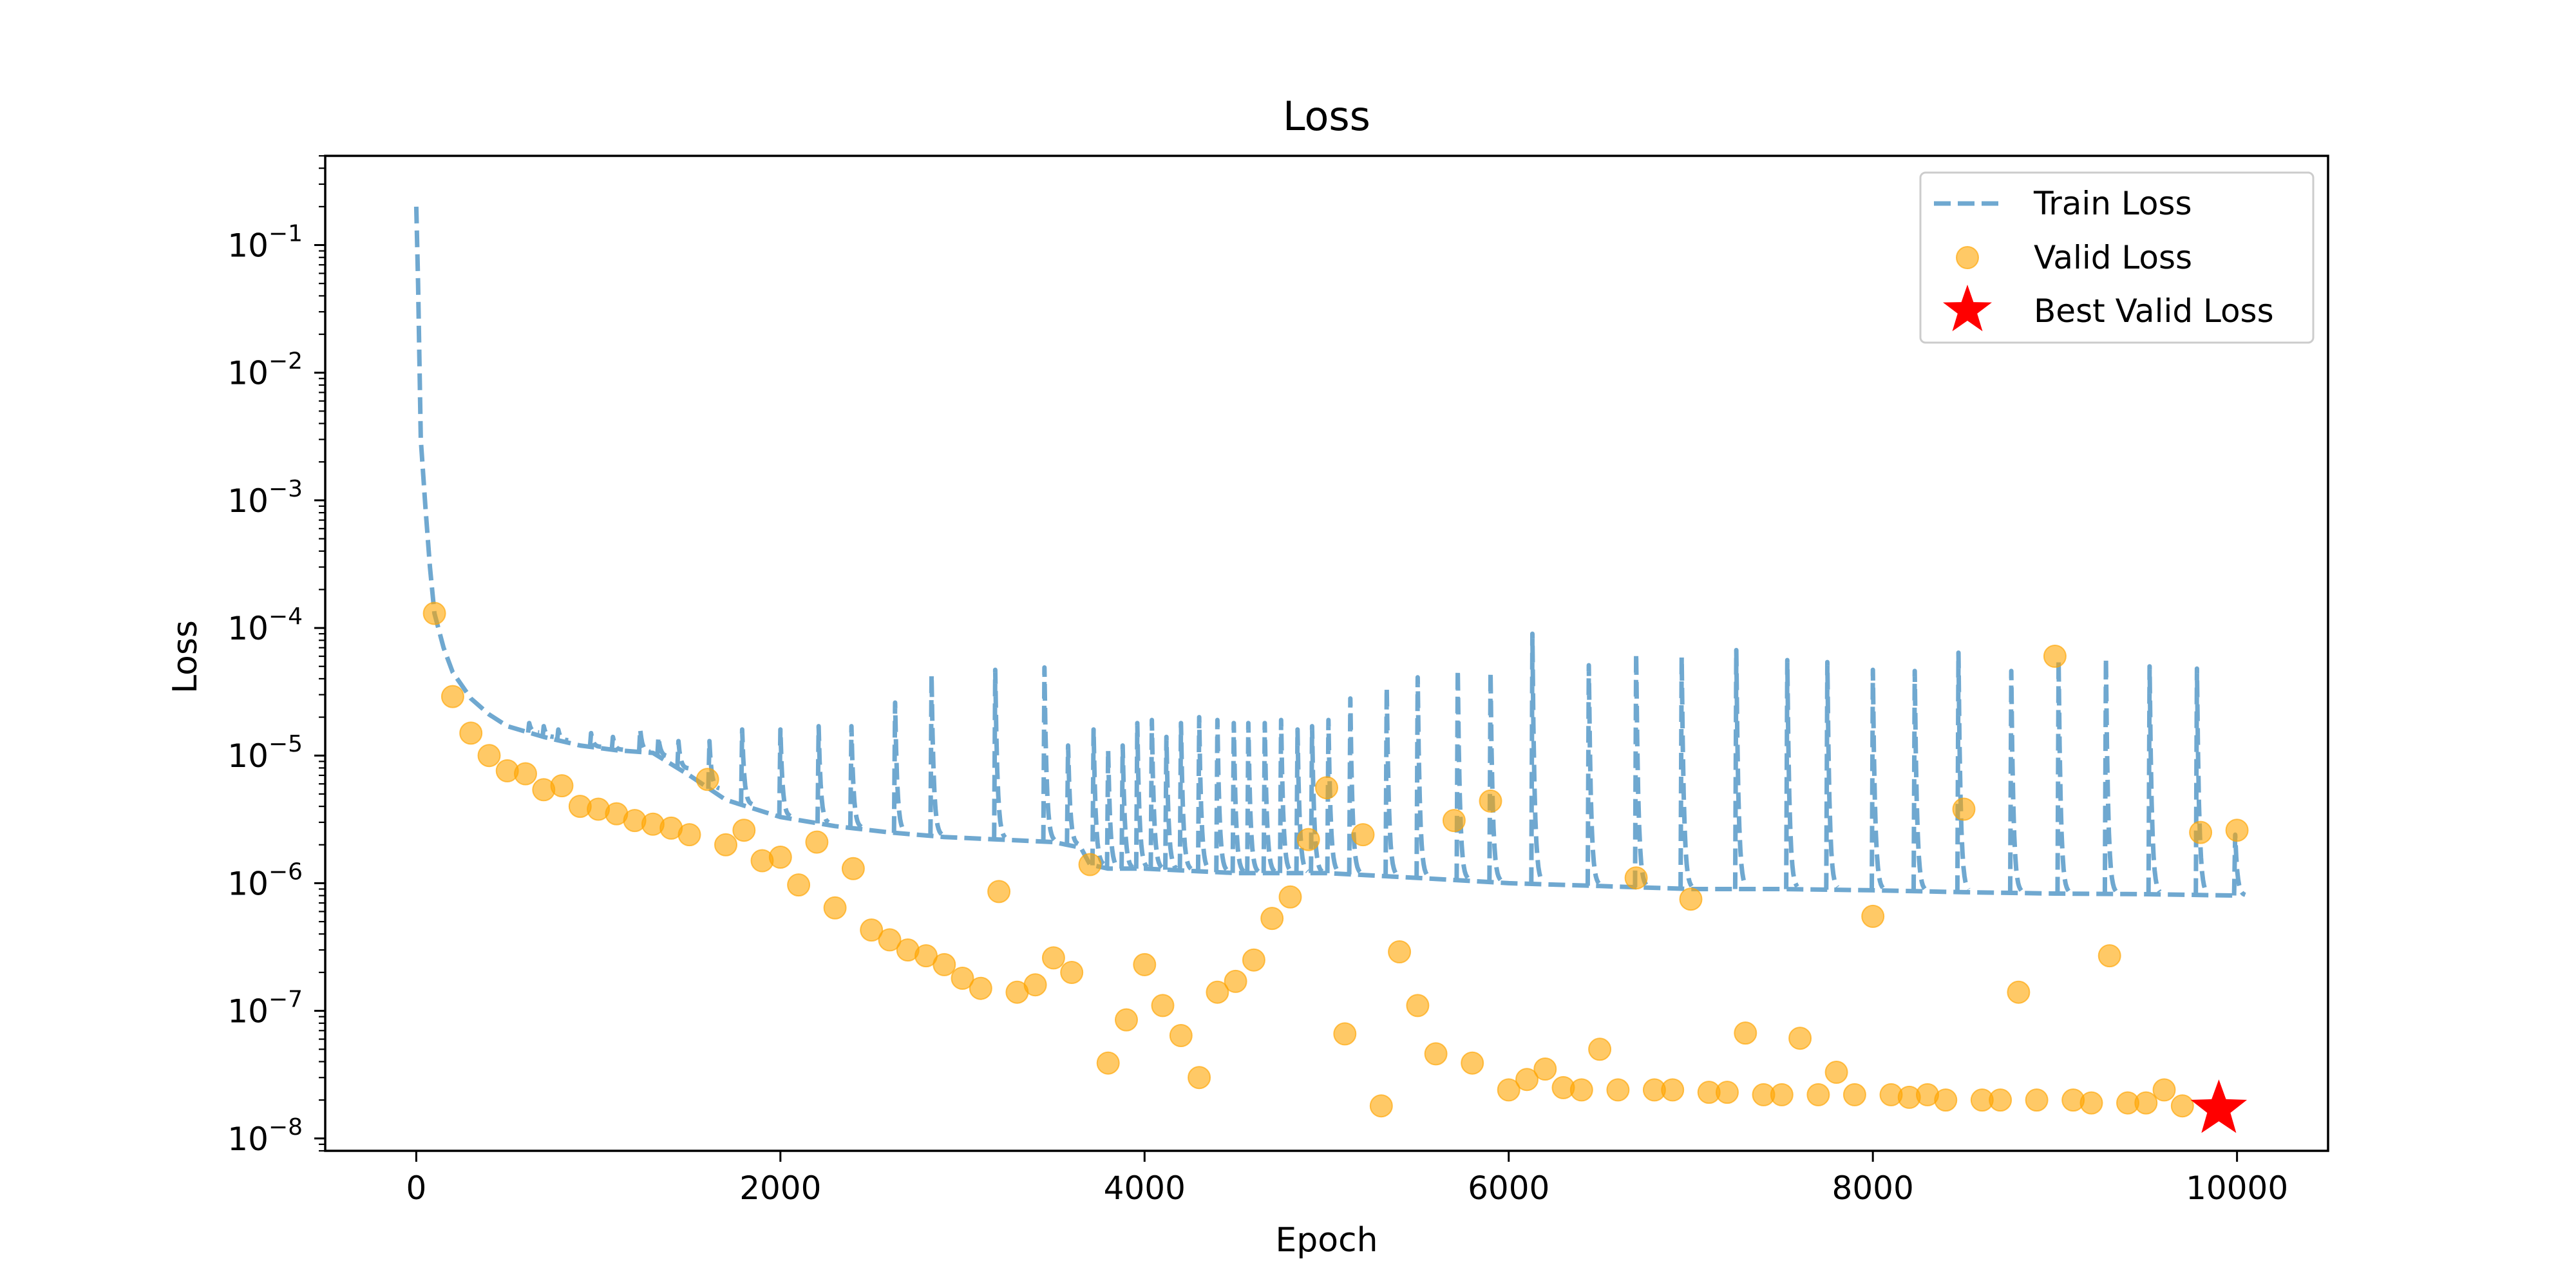  I want to click on x-axis-label: Epoch, so click(1326, 1240).